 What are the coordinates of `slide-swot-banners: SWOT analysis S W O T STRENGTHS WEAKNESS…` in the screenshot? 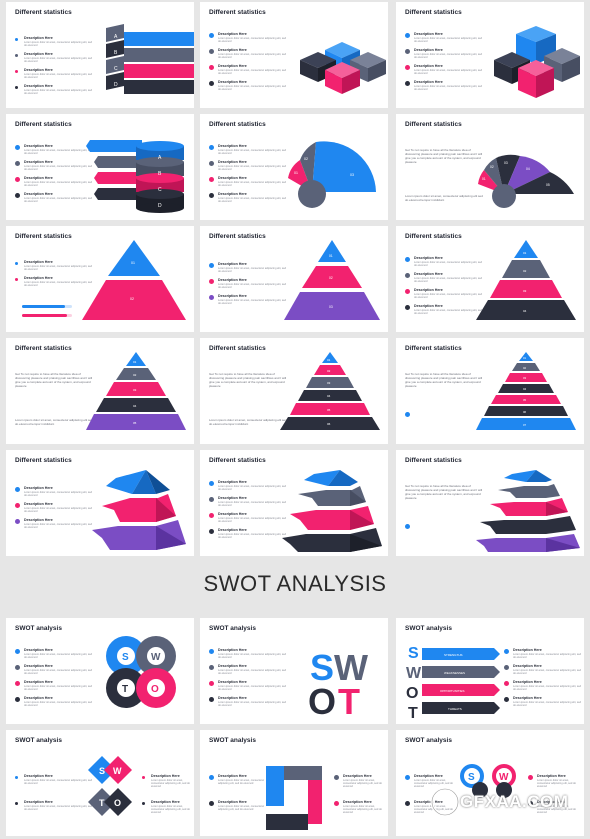 It's located at (490, 671).